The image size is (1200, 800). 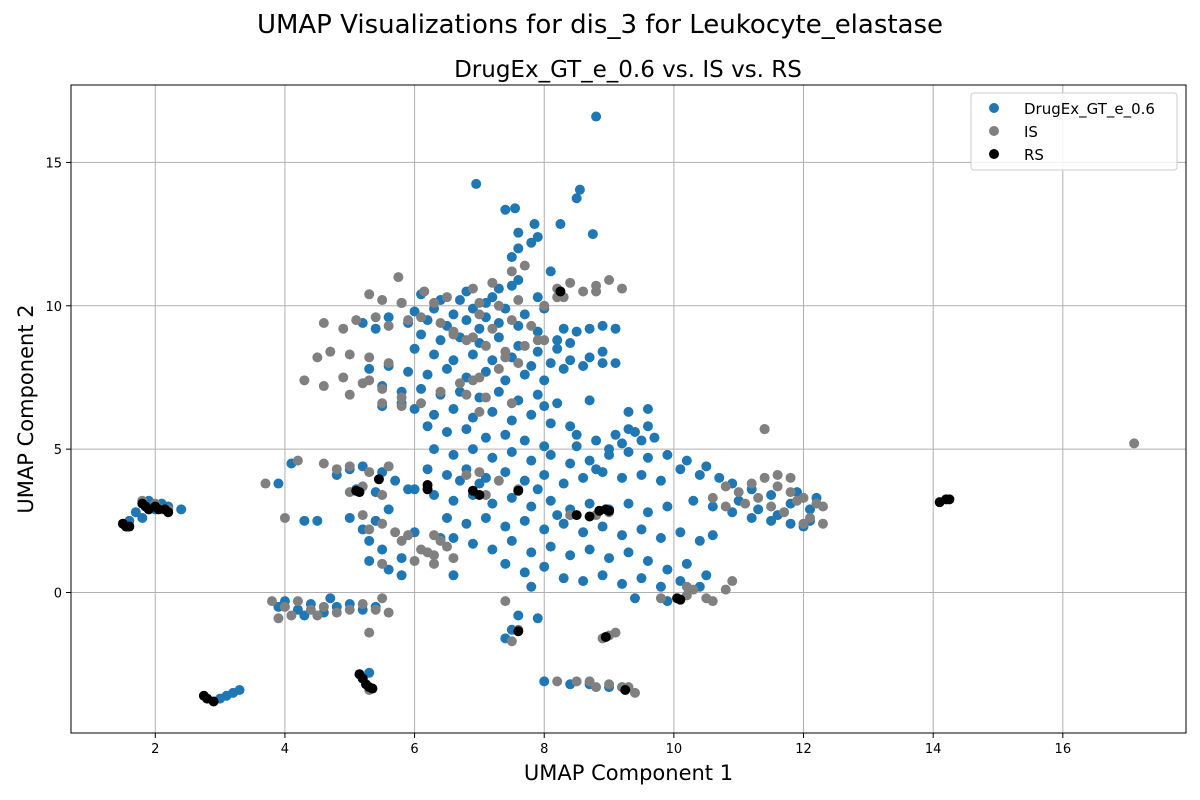 I want to click on x-tick-label: 16, so click(x=1063, y=749).